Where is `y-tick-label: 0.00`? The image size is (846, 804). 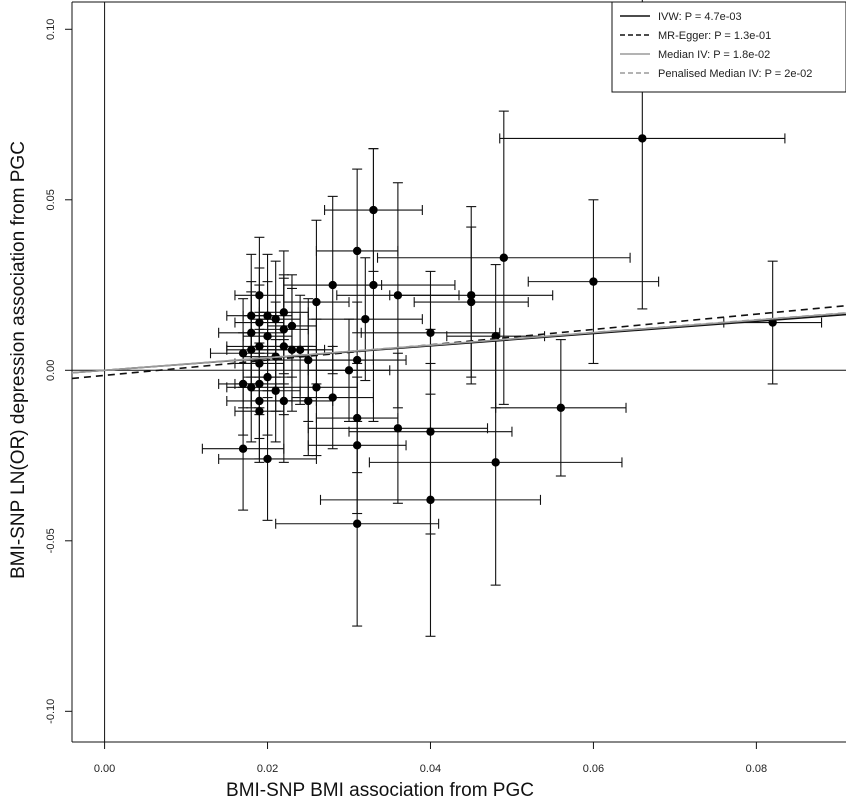 y-tick-label: 0.00 is located at coordinates (51, 370).